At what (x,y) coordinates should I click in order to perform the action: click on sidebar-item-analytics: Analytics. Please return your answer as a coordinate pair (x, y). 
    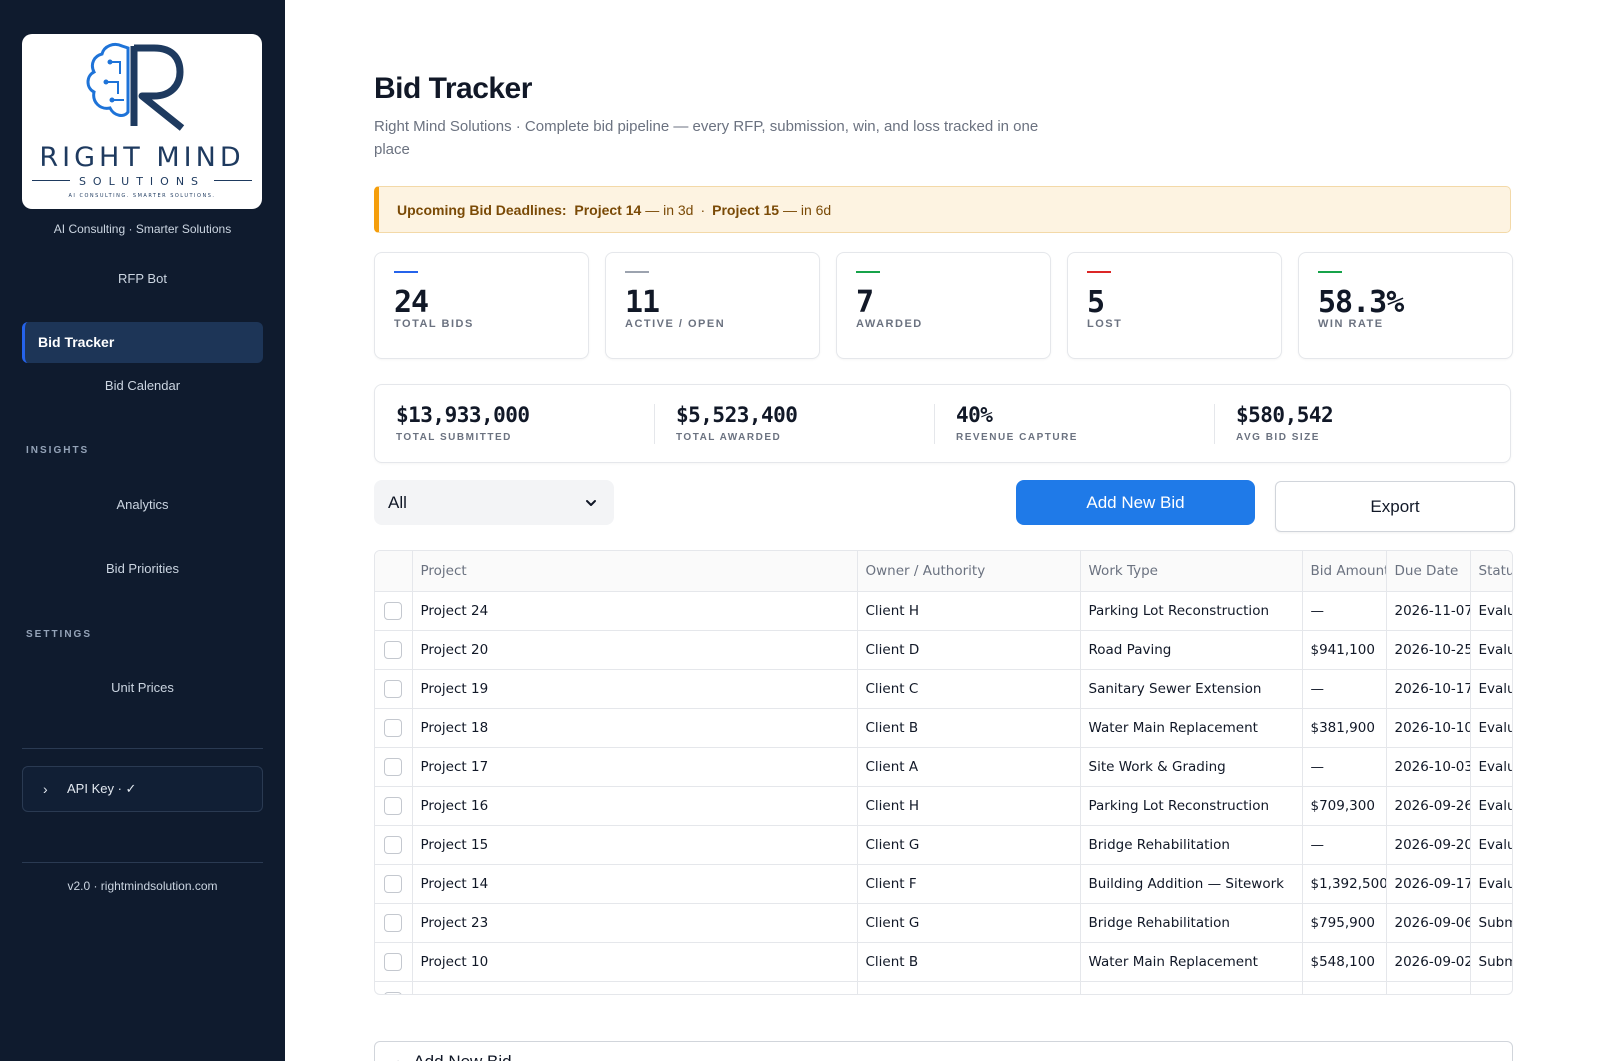
    Looking at the image, I should click on (142, 504).